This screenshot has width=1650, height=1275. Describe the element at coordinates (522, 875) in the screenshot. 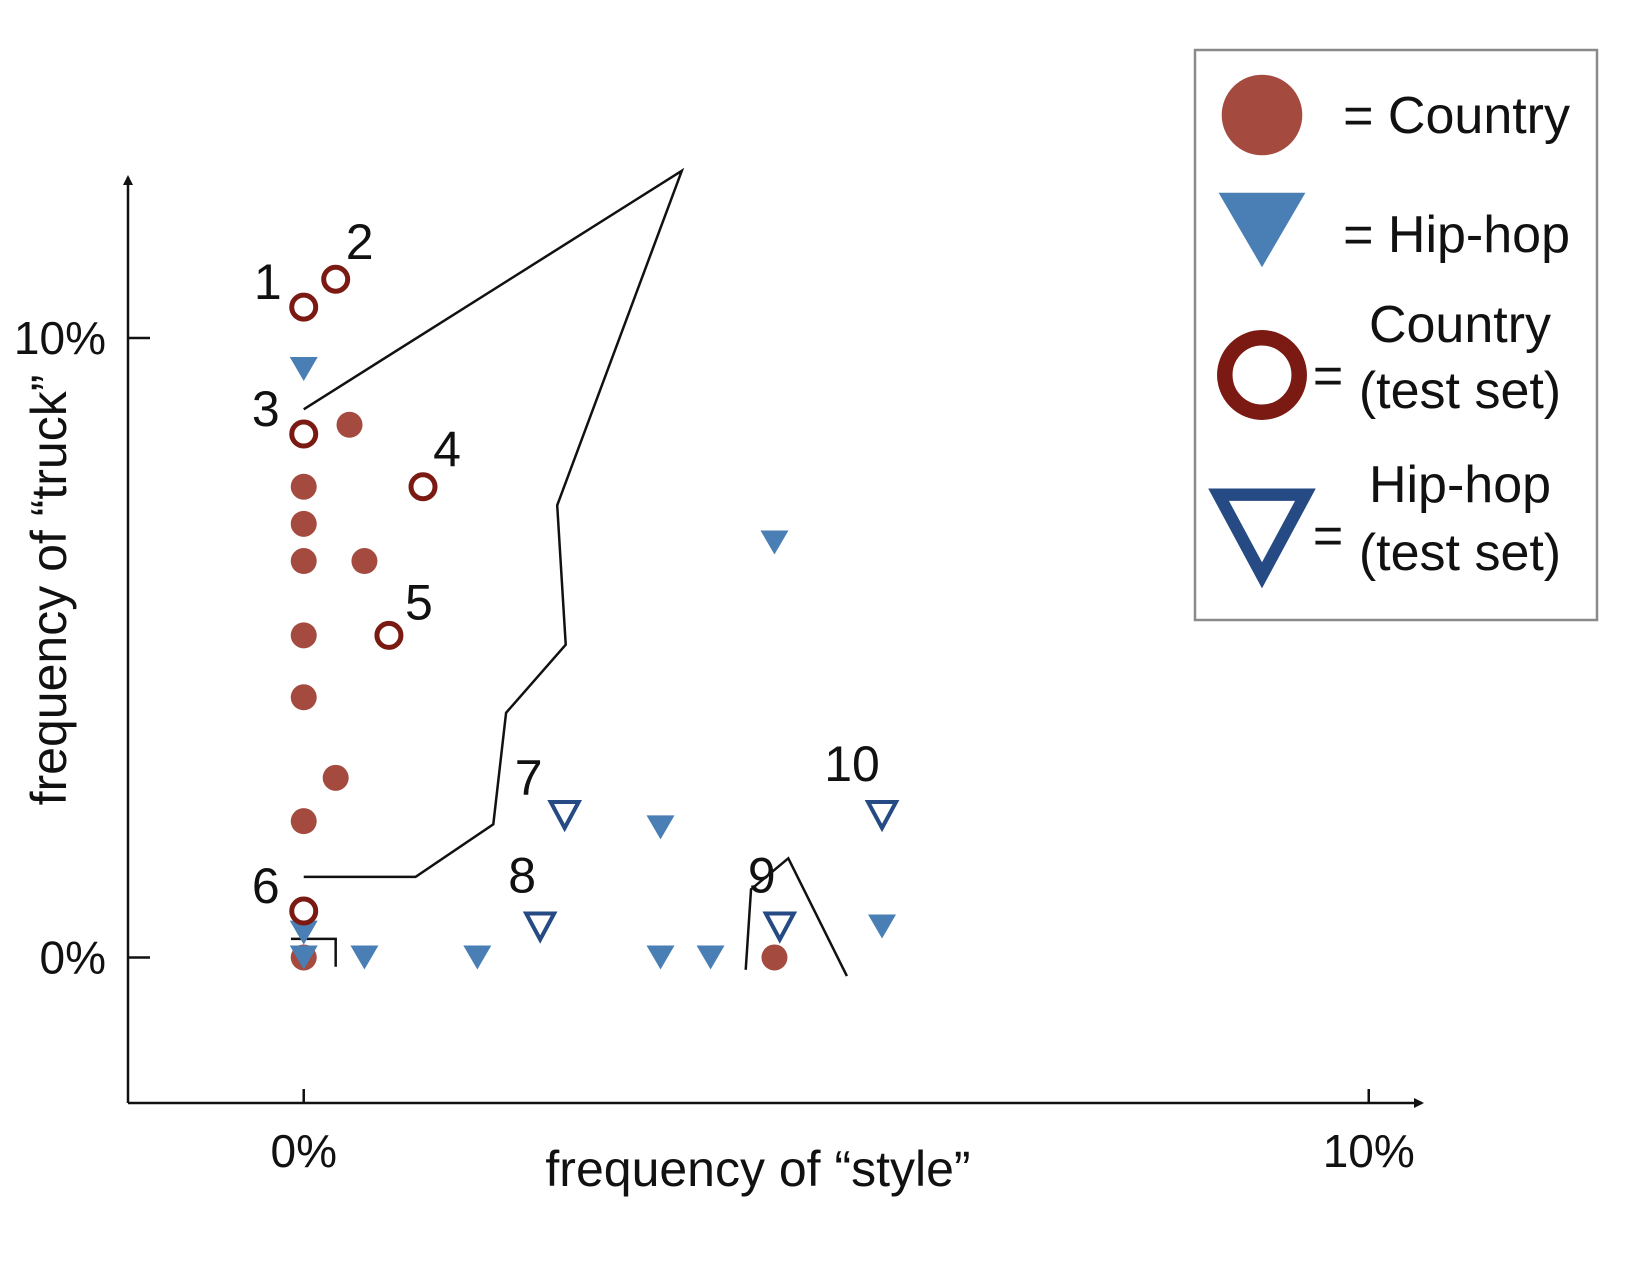

I see `point-label: 8` at that location.